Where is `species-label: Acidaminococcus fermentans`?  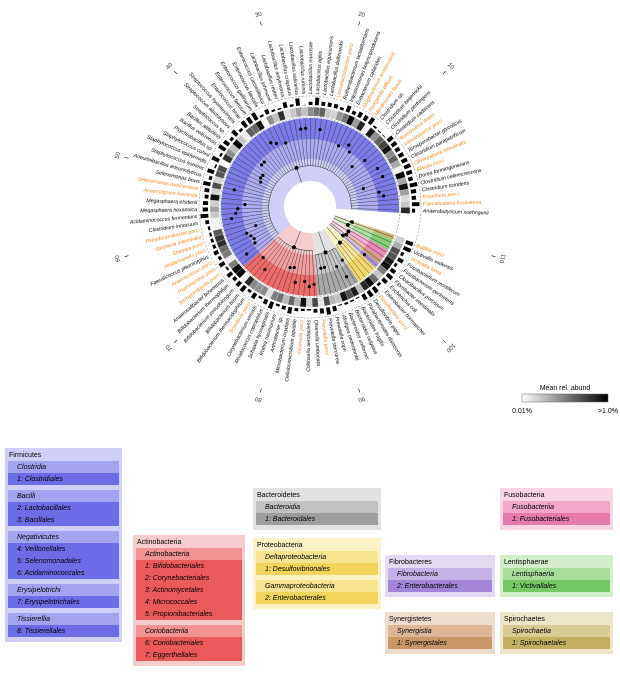 species-label: Acidaminococcus fermentans is located at coordinates (163, 220).